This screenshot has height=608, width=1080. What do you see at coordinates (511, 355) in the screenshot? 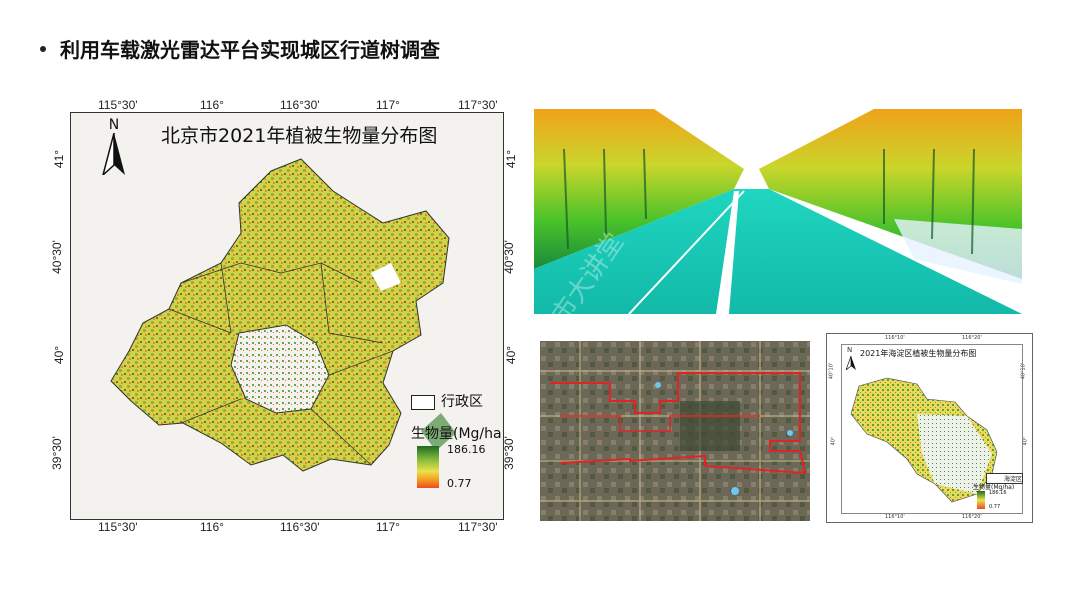
I see `lat-tick-right: 40°` at bounding box center [511, 355].